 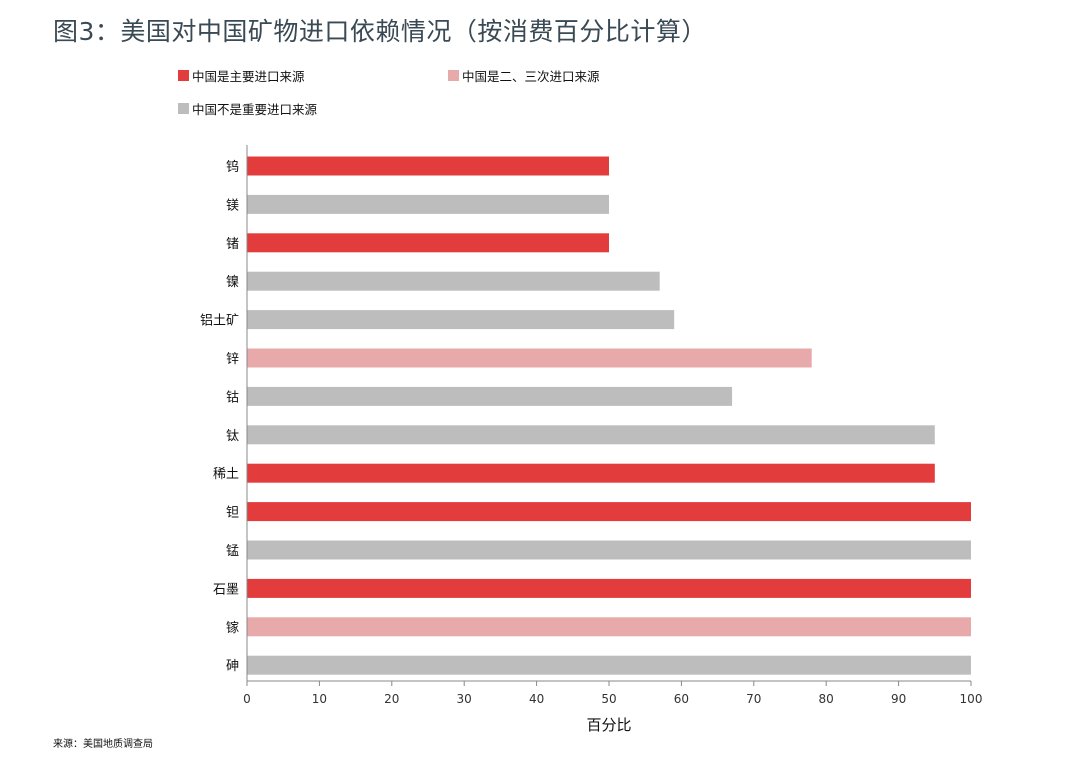 I want to click on legend-item-other: 中国不是重要进口来源, so click(x=247, y=108).